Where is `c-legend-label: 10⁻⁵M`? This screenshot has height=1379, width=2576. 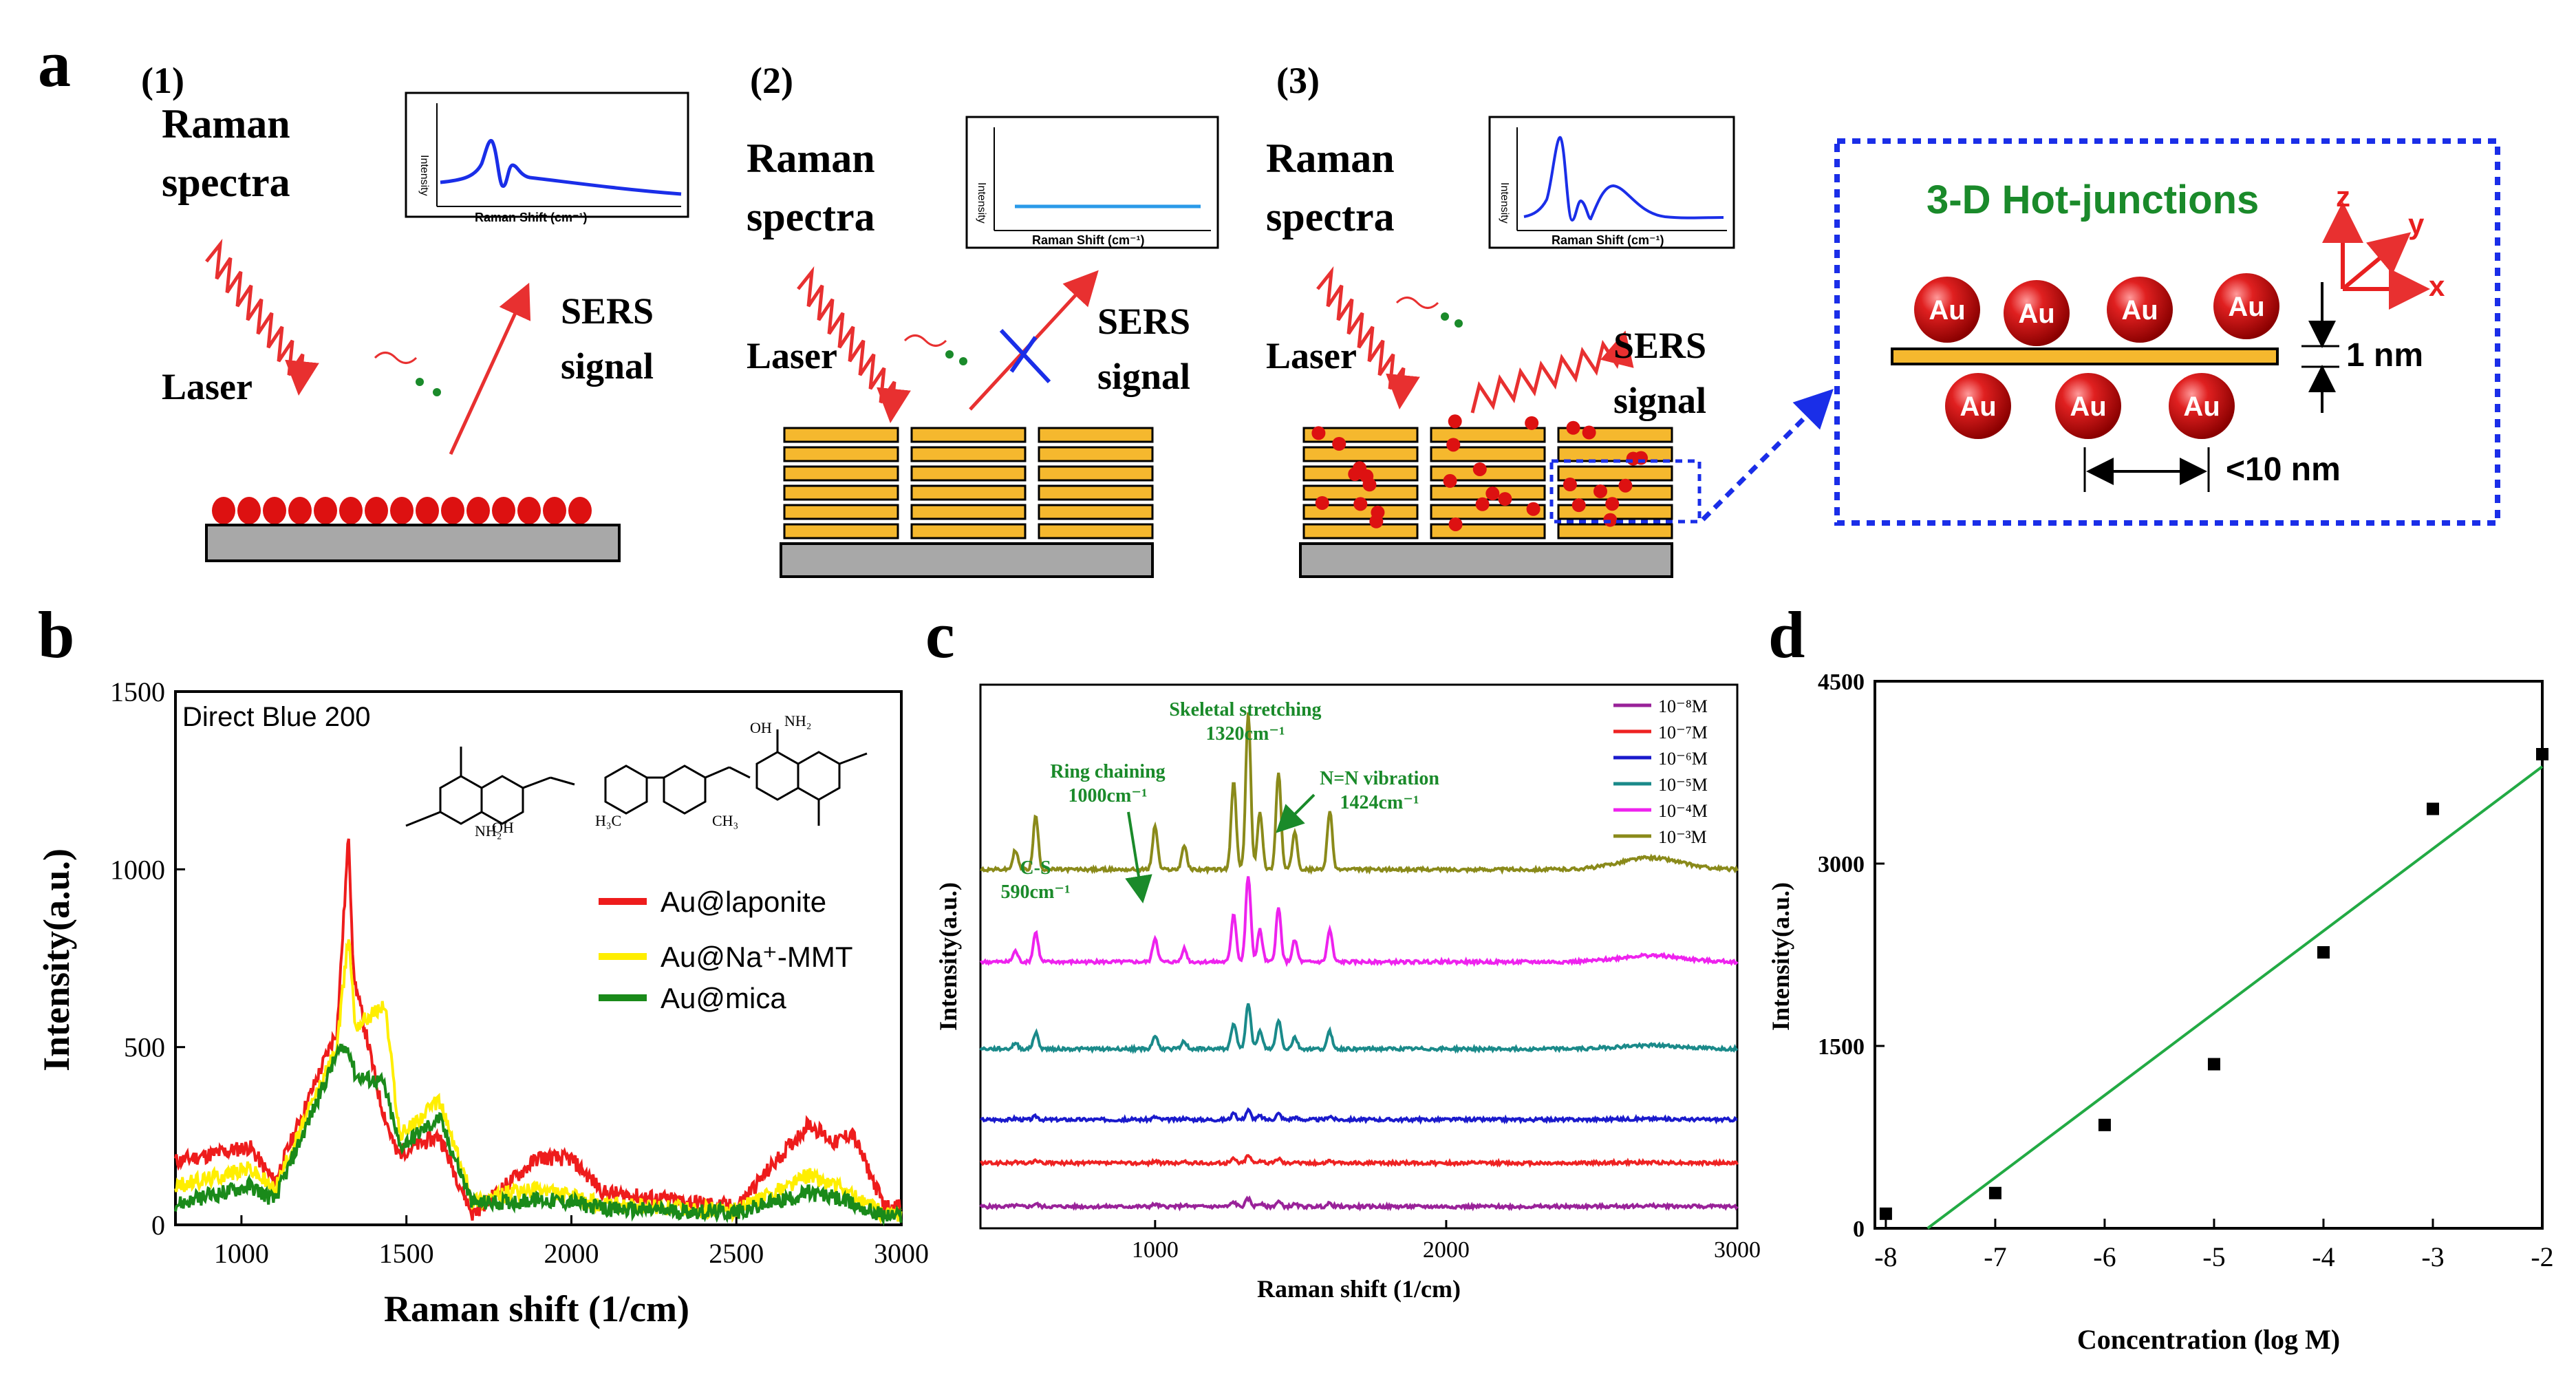
c-legend-label: 10⁻⁵M is located at coordinates (1683, 785).